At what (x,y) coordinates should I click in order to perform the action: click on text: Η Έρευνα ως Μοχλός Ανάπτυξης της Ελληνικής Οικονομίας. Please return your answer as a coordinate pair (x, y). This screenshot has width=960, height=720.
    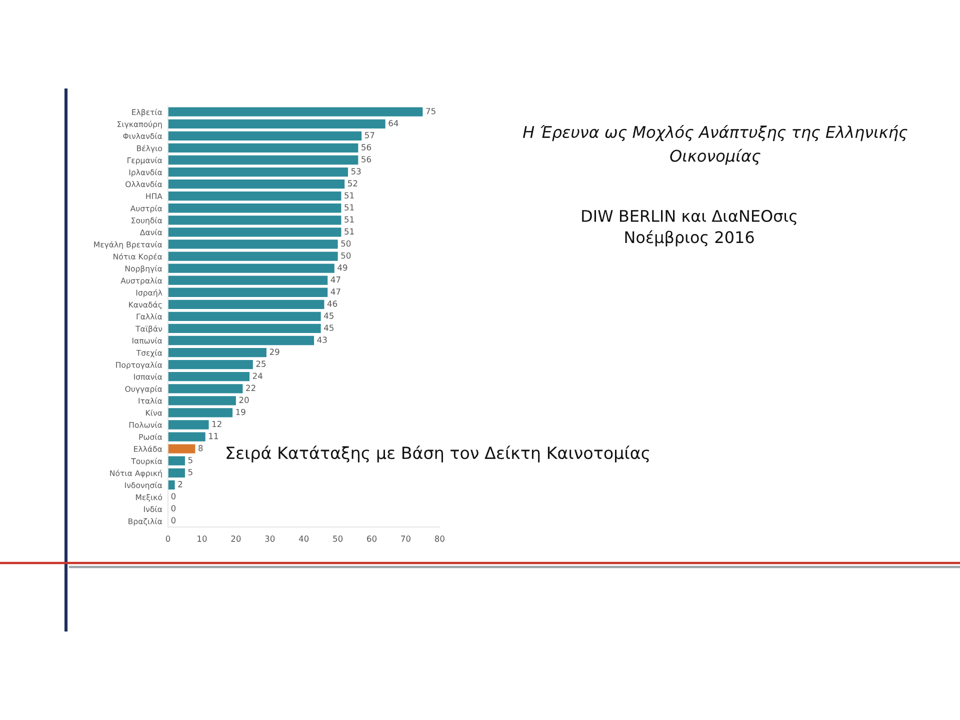
    Looking at the image, I should click on (715, 145).